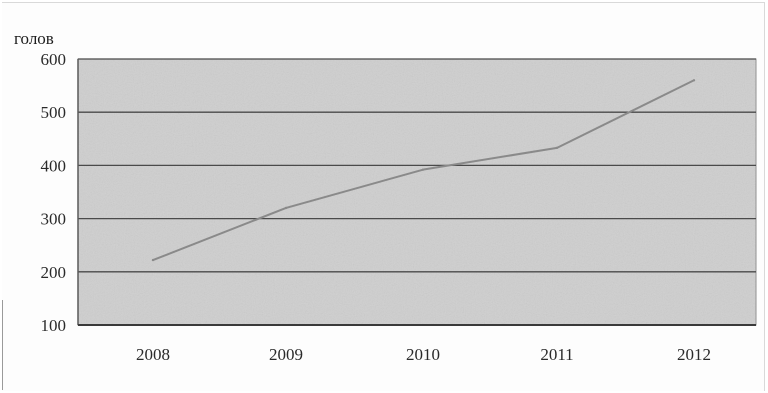 The image size is (768, 393). What do you see at coordinates (54, 272) in the screenshot?
I see `y-tick-label: 200` at bounding box center [54, 272].